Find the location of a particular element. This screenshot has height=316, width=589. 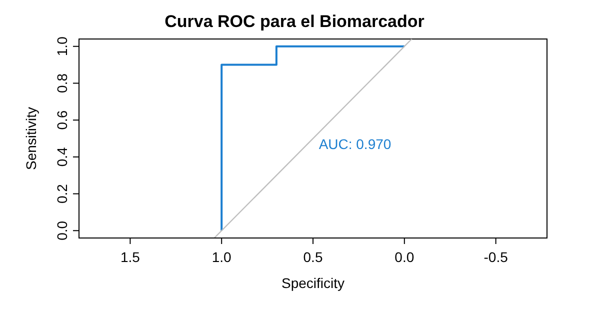

y-tick-label: 0.4 is located at coordinates (62, 156).